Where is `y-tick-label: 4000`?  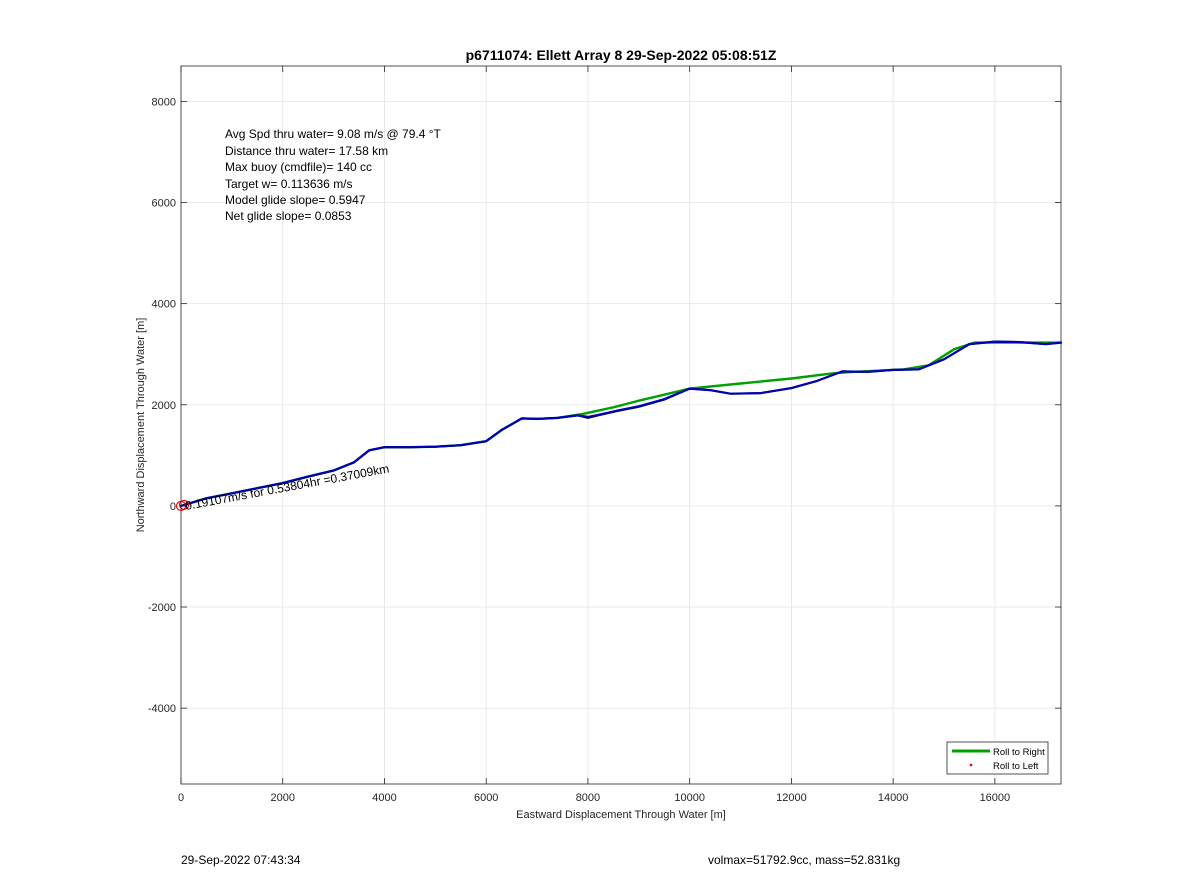
y-tick-label: 4000 is located at coordinates (164, 305).